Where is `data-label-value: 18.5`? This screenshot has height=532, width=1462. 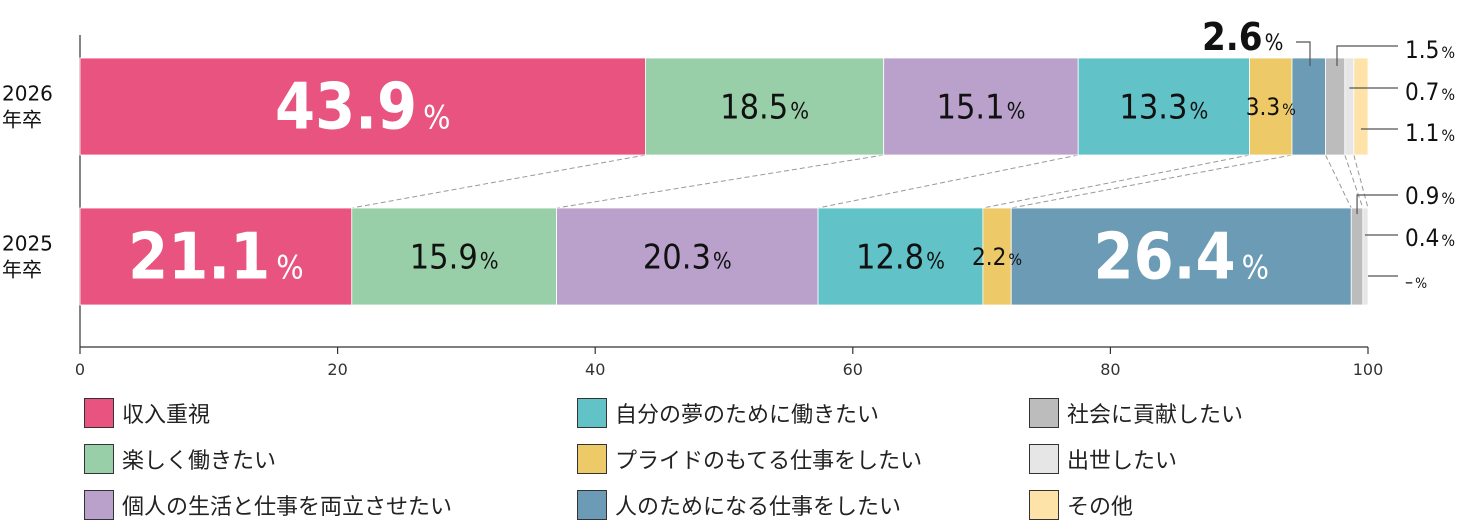 data-label-value: 18.5 is located at coordinates (754, 108).